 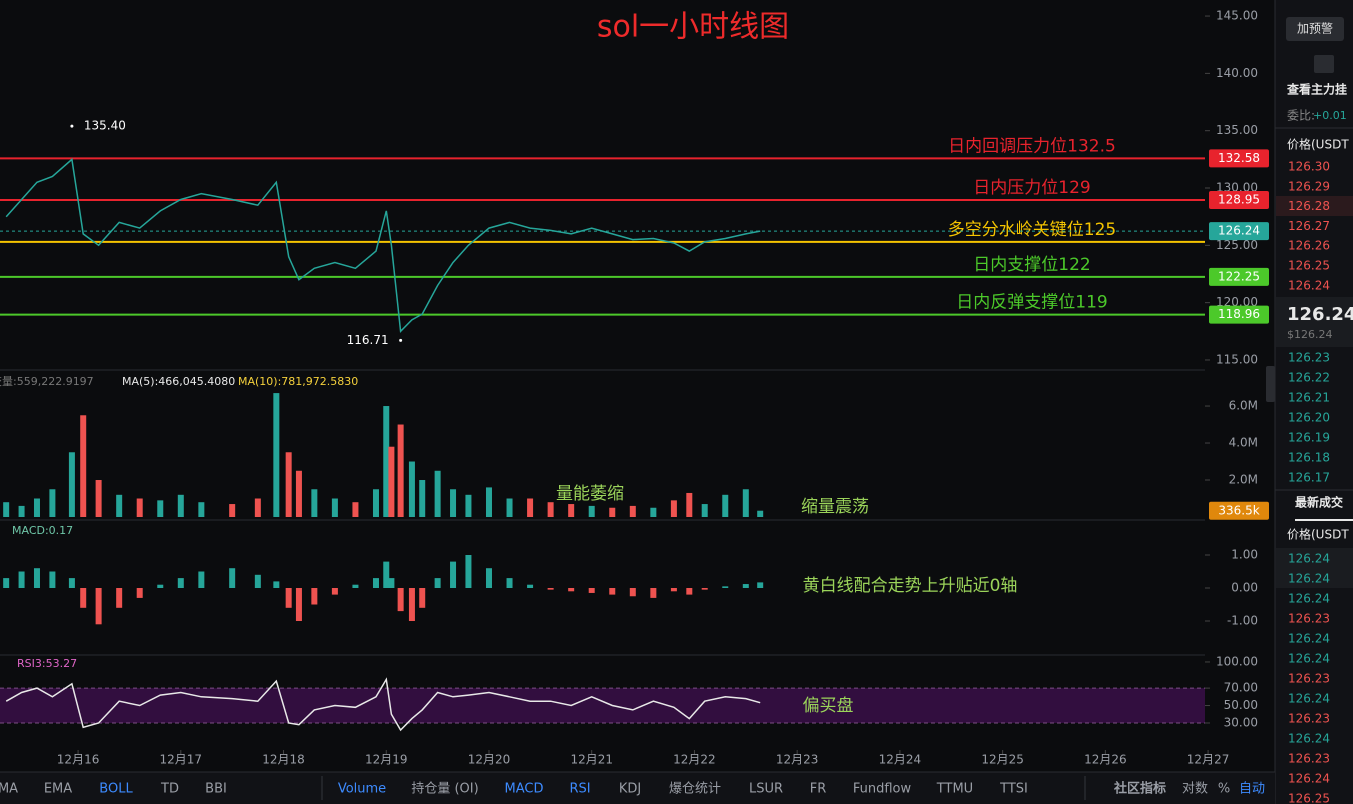 What do you see at coordinates (766, 789) in the screenshot?
I see `toolbar-item: LSUR` at bounding box center [766, 789].